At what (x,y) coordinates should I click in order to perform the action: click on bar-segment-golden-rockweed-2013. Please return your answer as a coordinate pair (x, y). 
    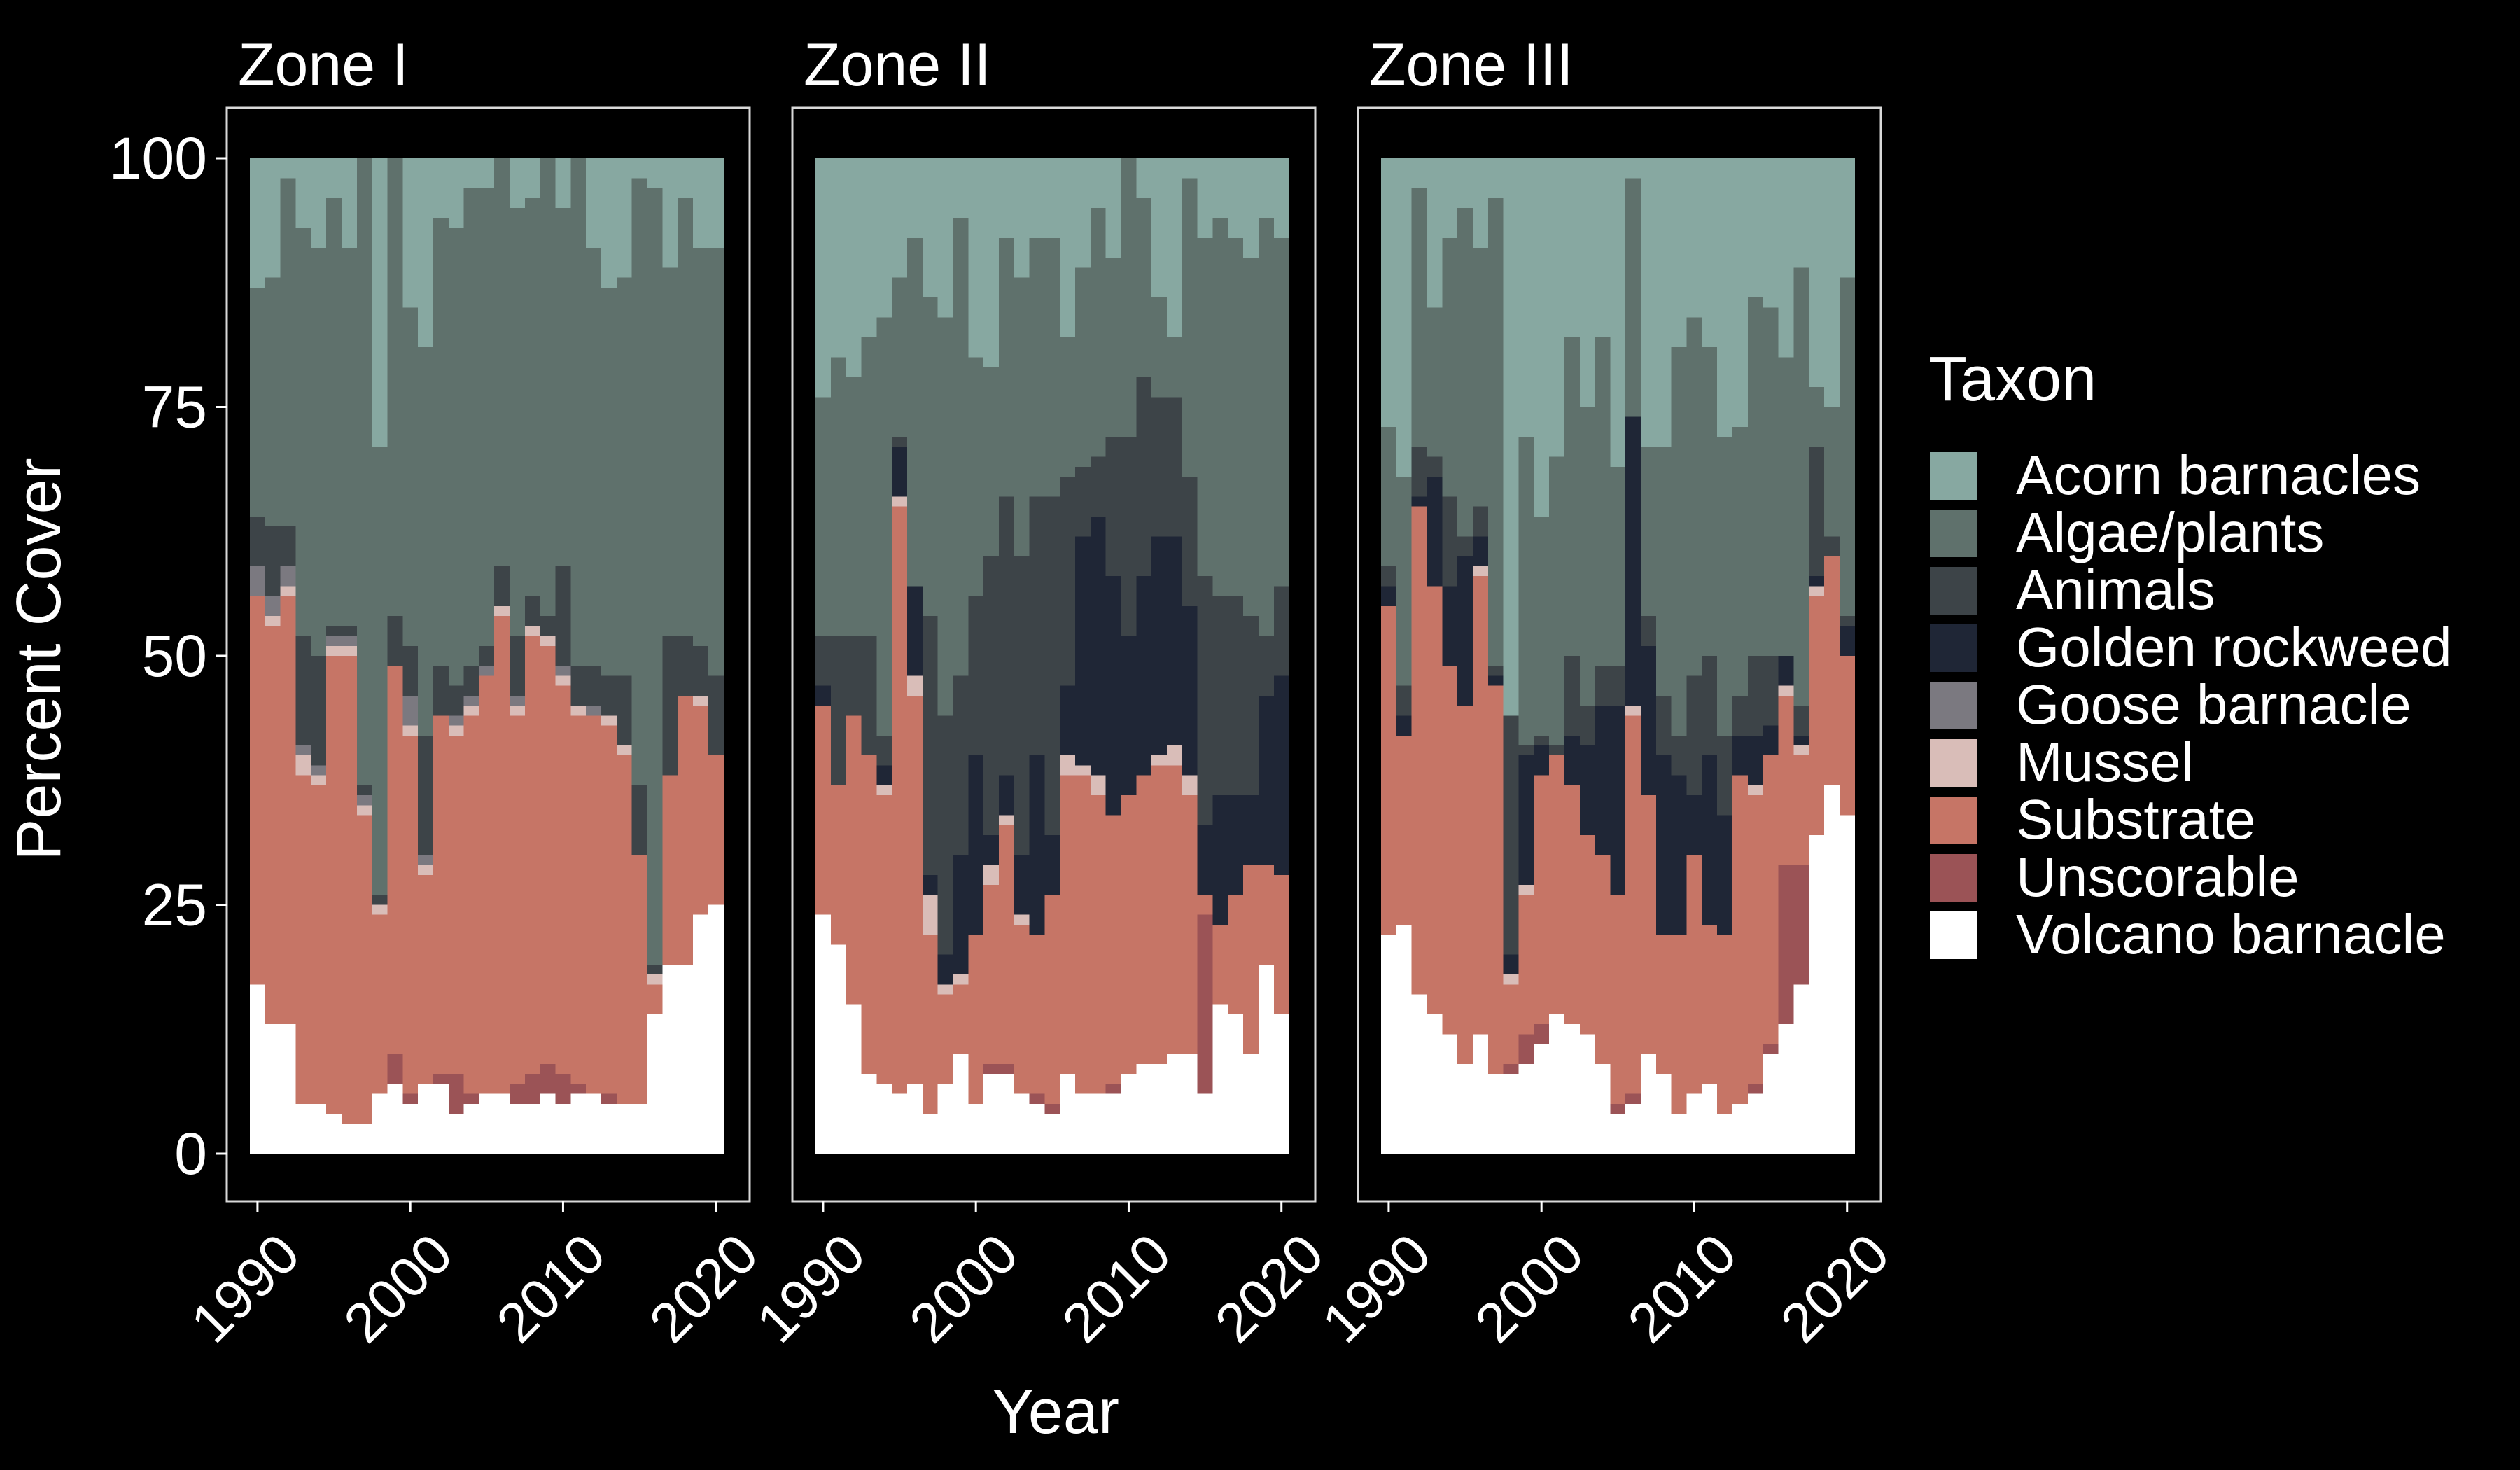
    Looking at the image, I should click on (1175, 641).